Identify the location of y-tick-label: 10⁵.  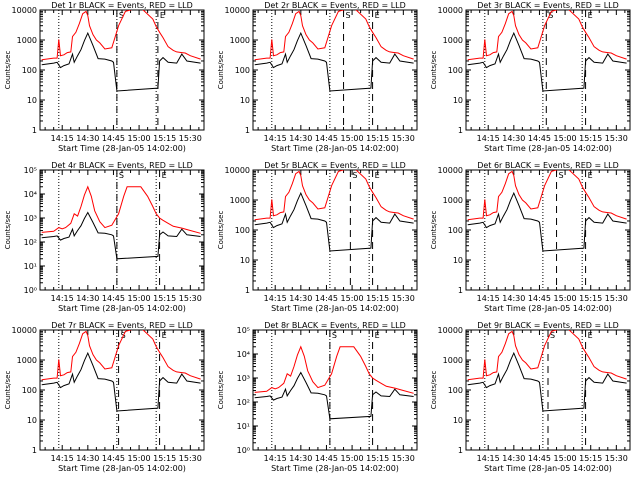
(30, 170).